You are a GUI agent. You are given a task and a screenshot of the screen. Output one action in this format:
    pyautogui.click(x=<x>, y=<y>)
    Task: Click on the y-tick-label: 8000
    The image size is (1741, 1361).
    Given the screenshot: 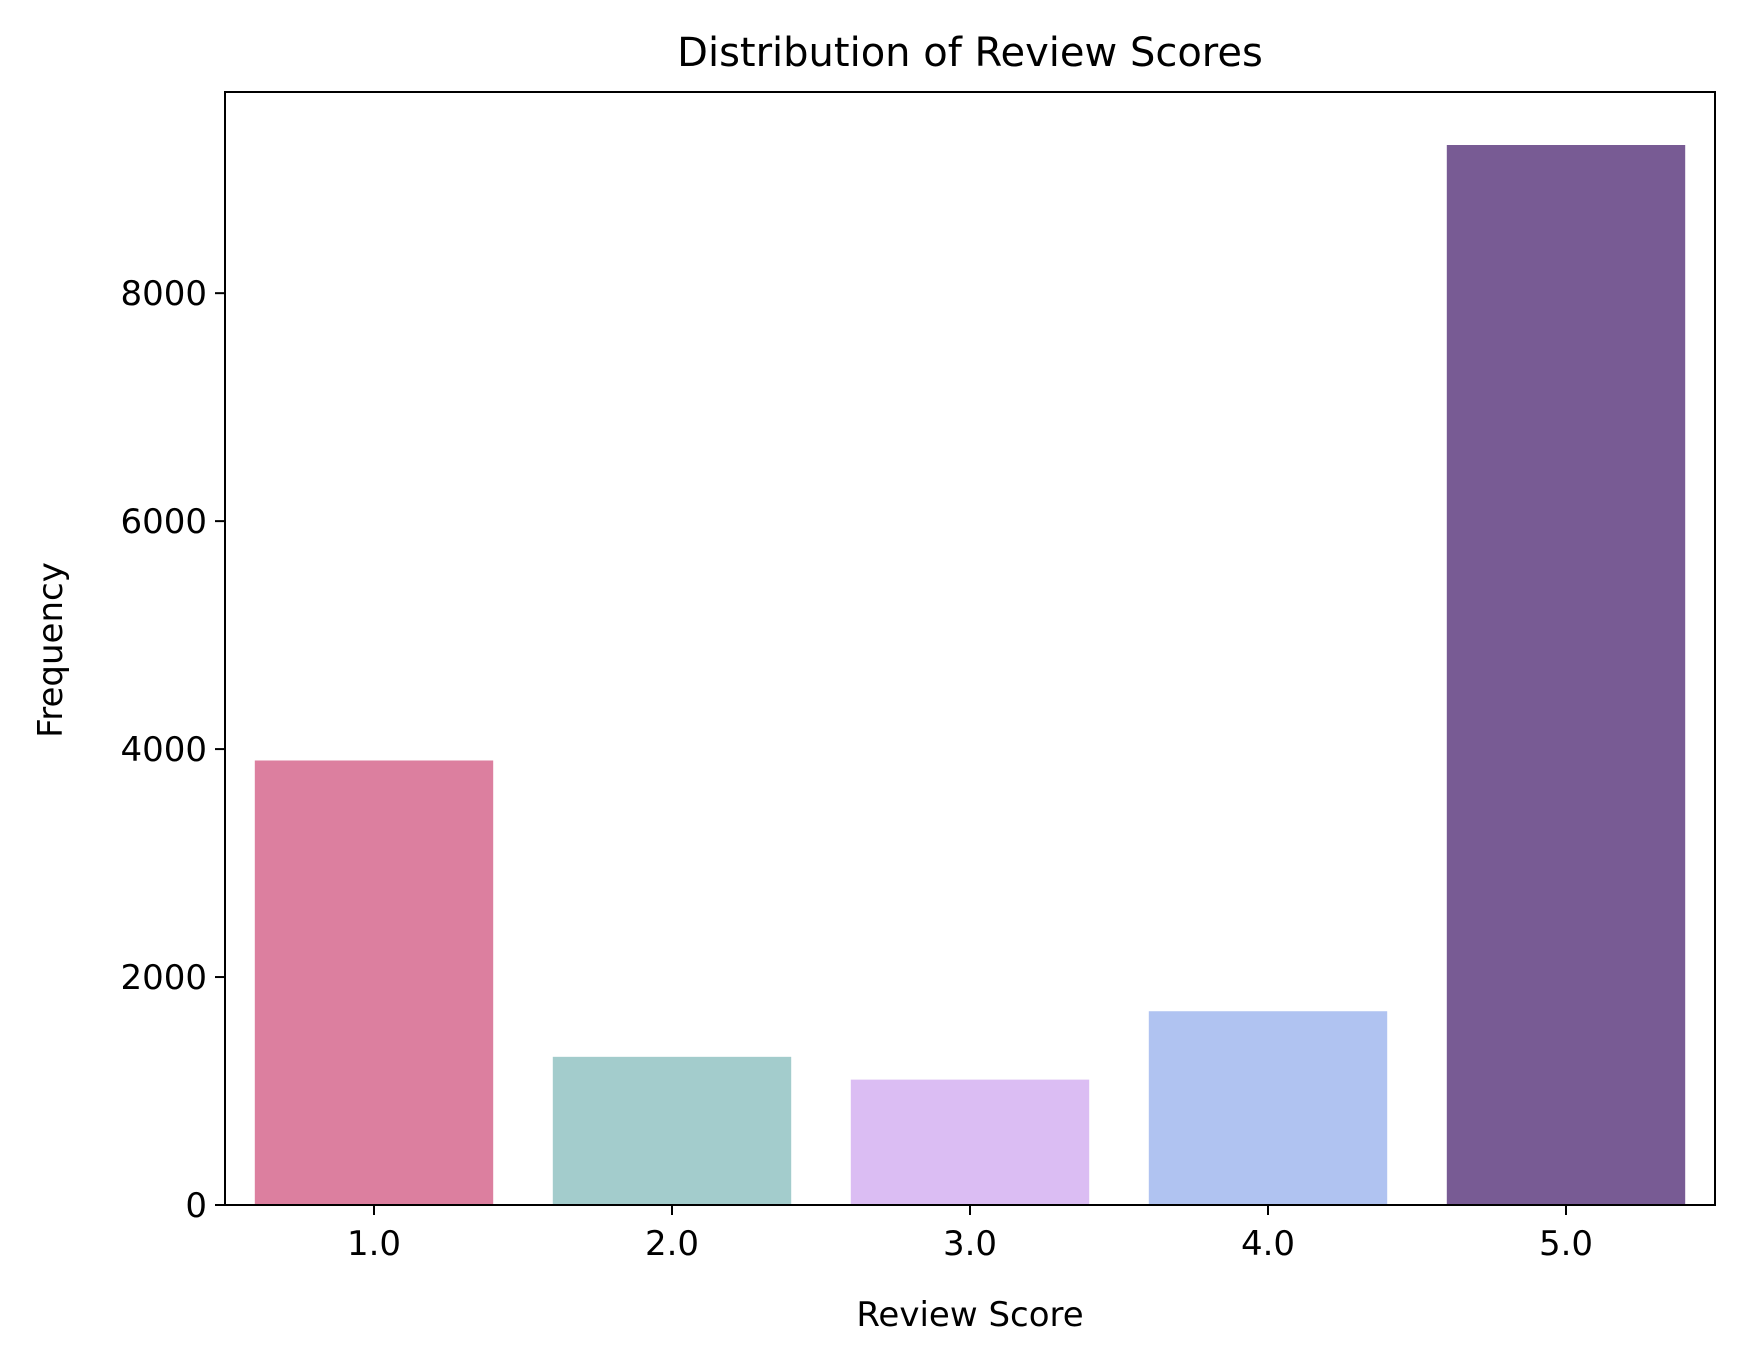 What is the action you would take?
    pyautogui.click(x=163, y=294)
    